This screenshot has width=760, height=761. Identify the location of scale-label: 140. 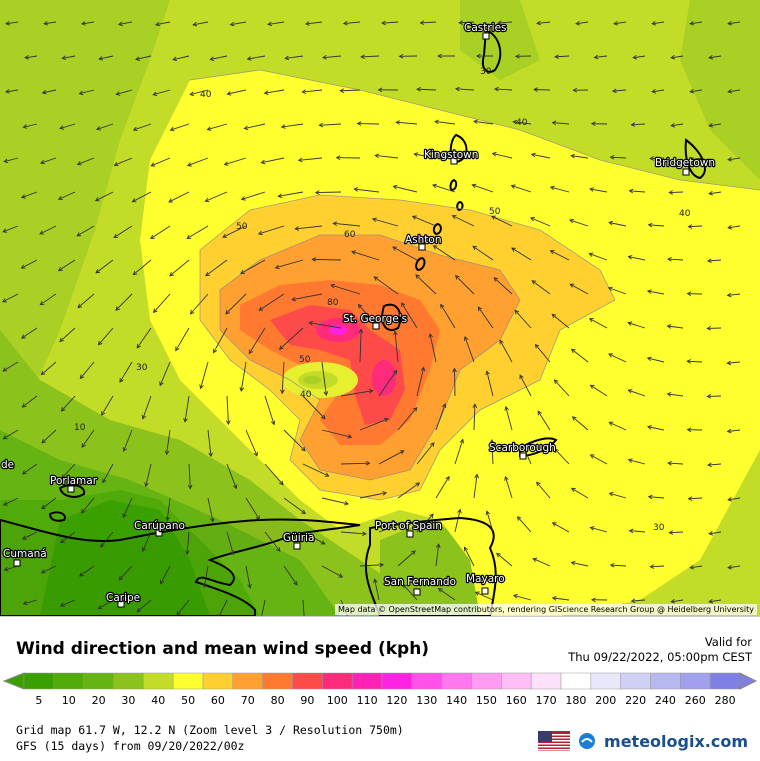
(456, 700).